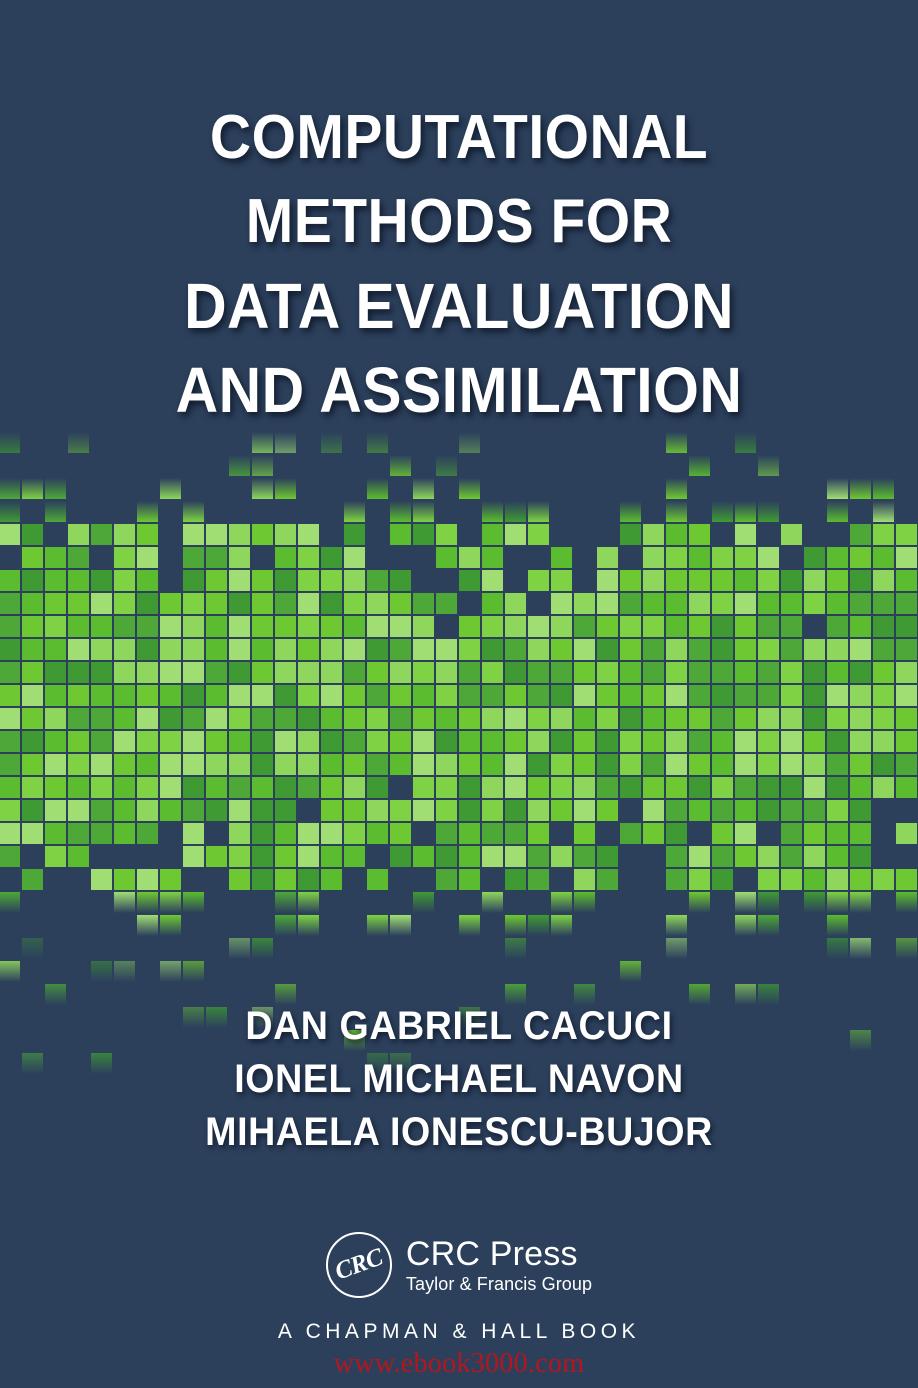 The height and width of the screenshot is (1388, 918). I want to click on author-name-2: IONEL MICHAEL NAVON, so click(459, 1079).